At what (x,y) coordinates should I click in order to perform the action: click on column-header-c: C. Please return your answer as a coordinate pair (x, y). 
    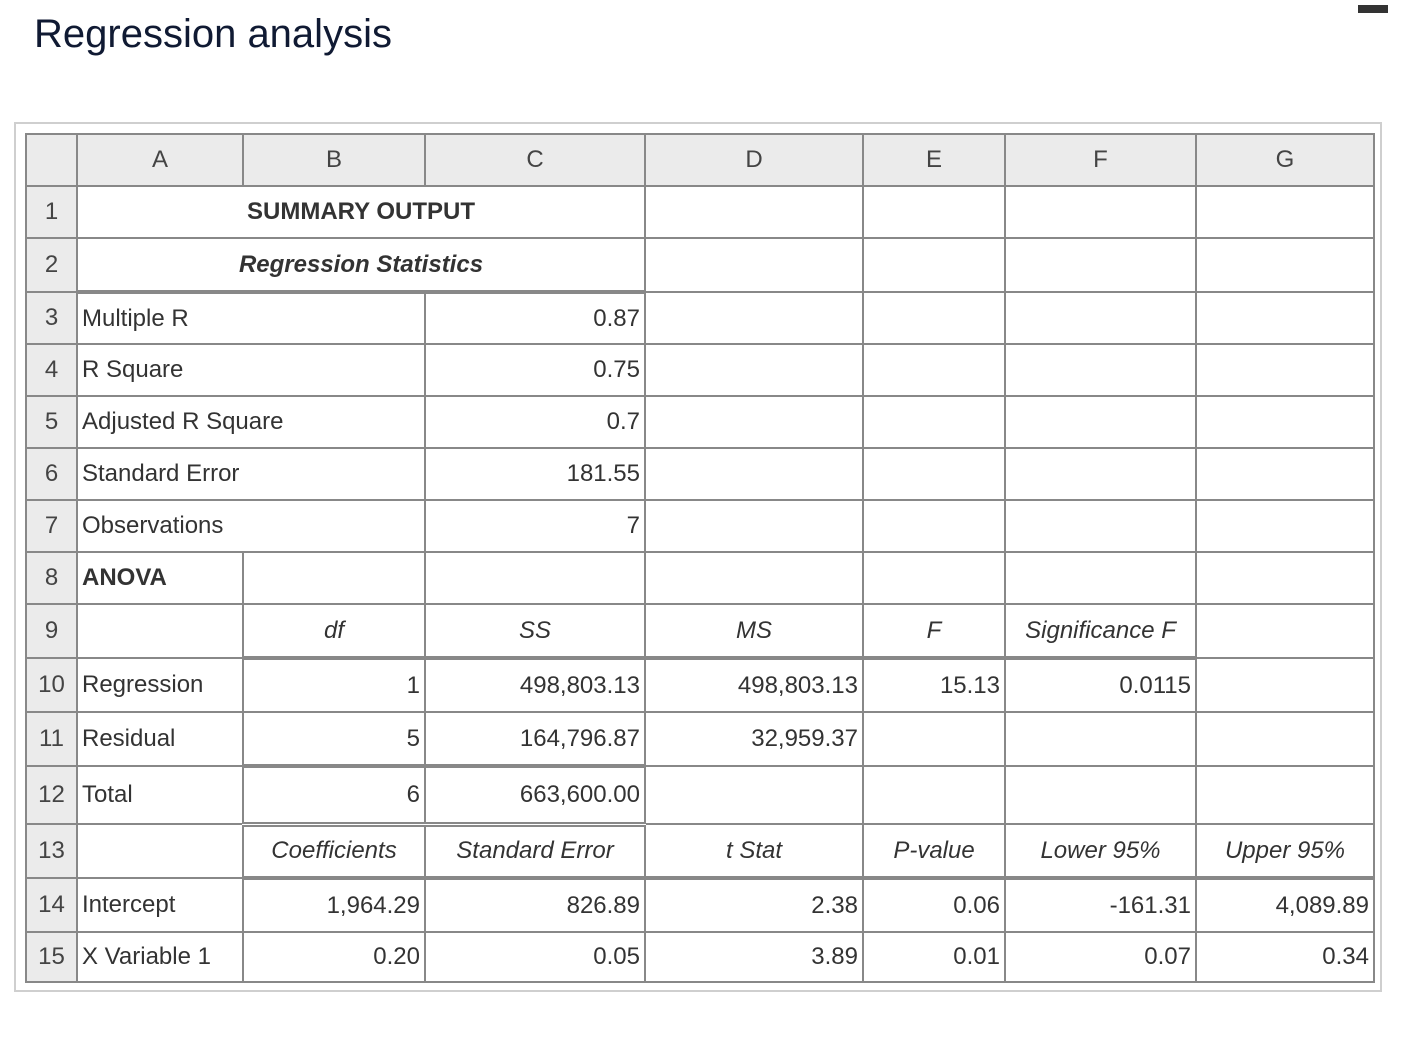
    Looking at the image, I should click on (535, 160).